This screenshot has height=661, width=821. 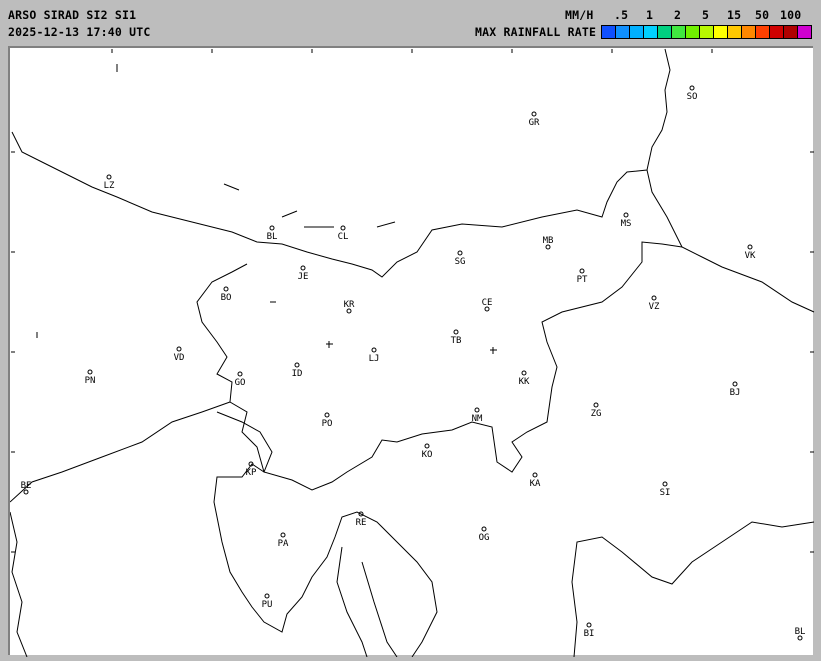 What do you see at coordinates (303, 277) in the screenshot?
I see `city-label: JE` at bounding box center [303, 277].